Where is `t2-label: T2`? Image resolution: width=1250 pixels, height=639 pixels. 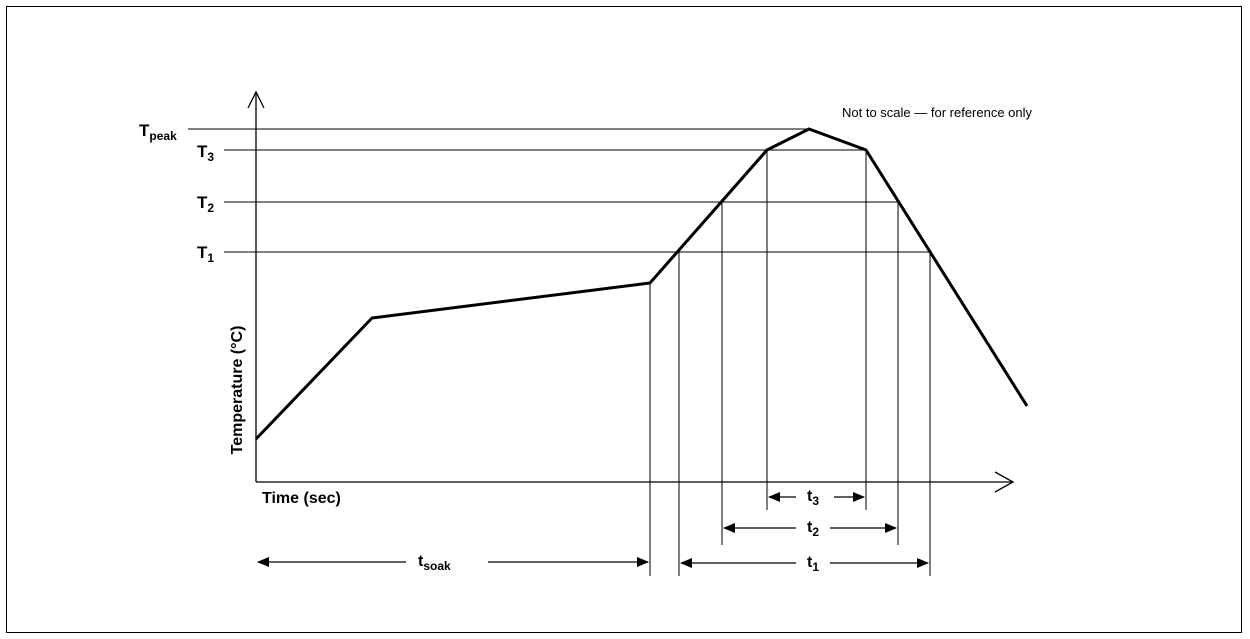 t2-label: T2 is located at coordinates (205, 204).